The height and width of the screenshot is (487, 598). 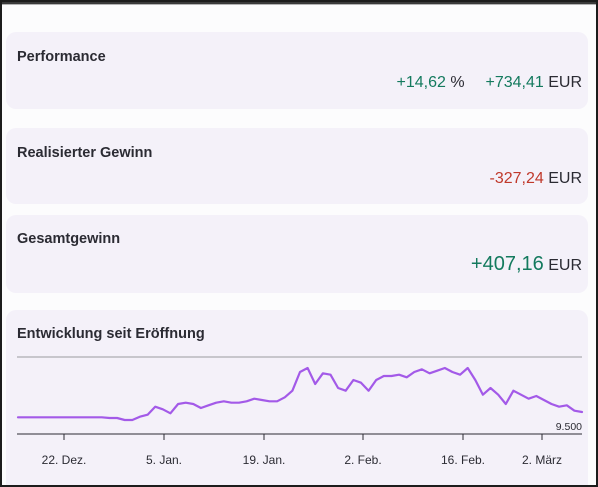 I want to click on x-tick-label: 5. Jan., so click(x=164, y=460).